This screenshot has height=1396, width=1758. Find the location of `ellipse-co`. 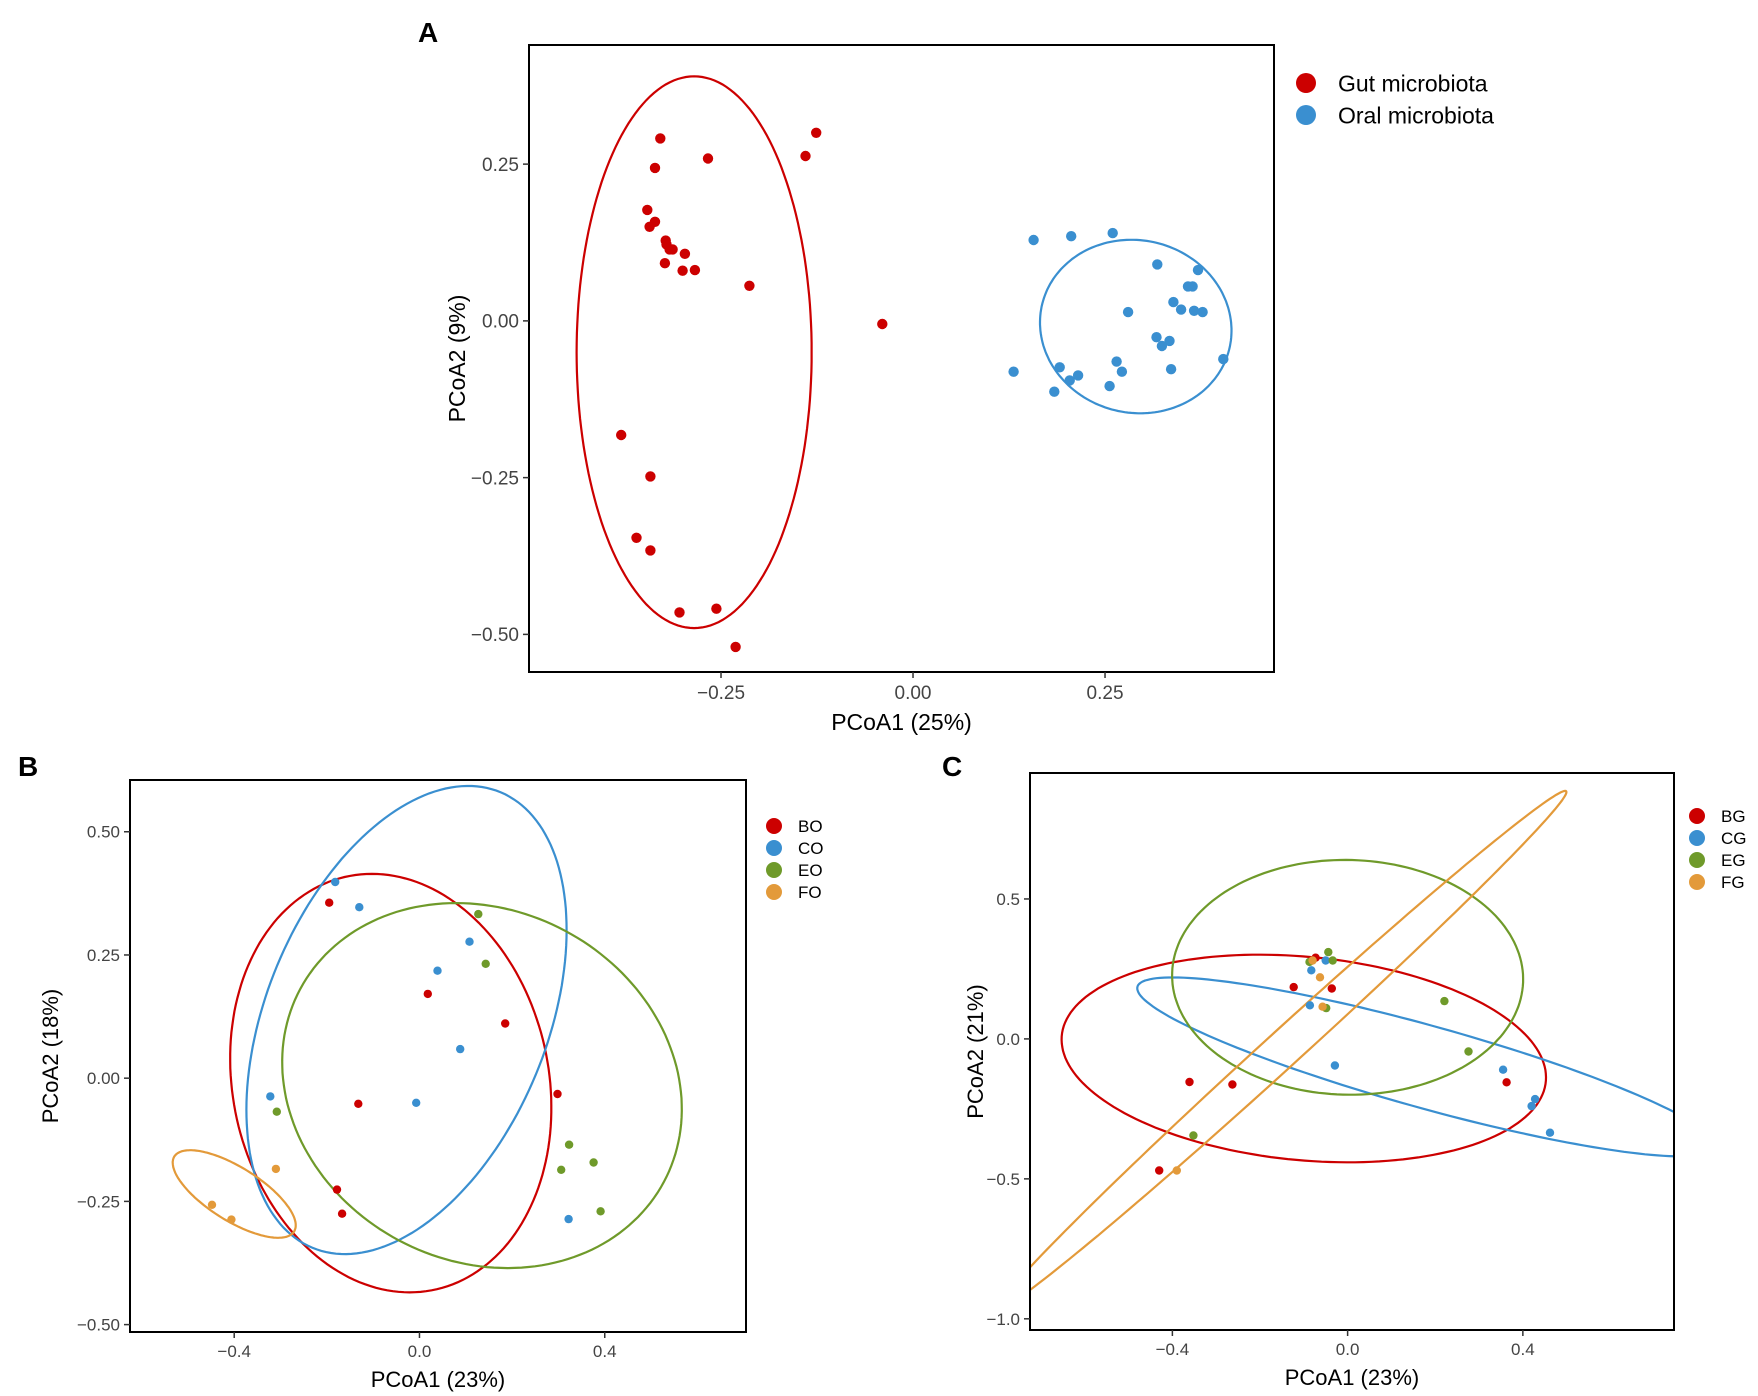

ellipse-co is located at coordinates (406, 1020).